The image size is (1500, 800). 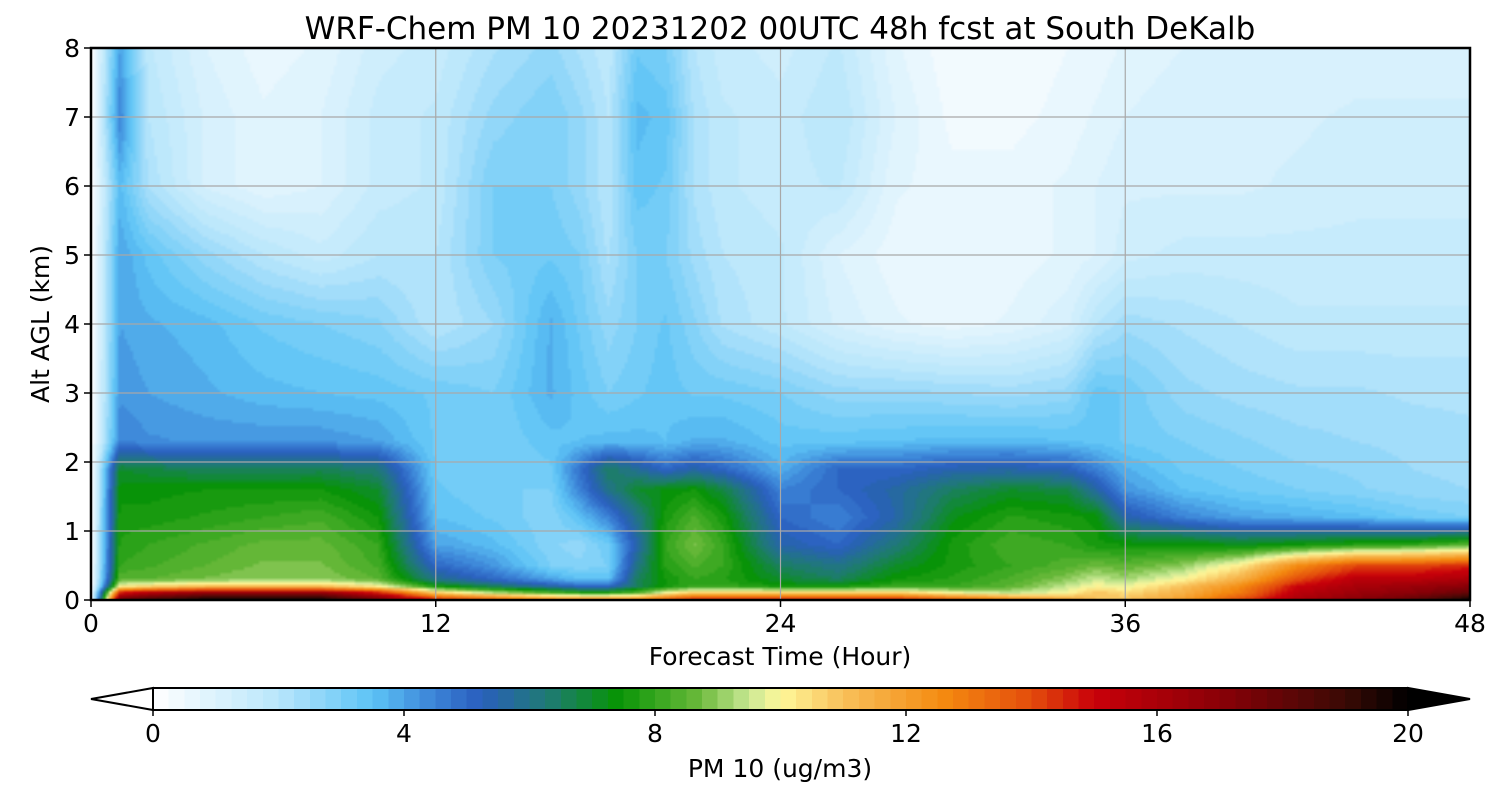 I want to click on y-tick-label: 8, so click(x=72, y=48).